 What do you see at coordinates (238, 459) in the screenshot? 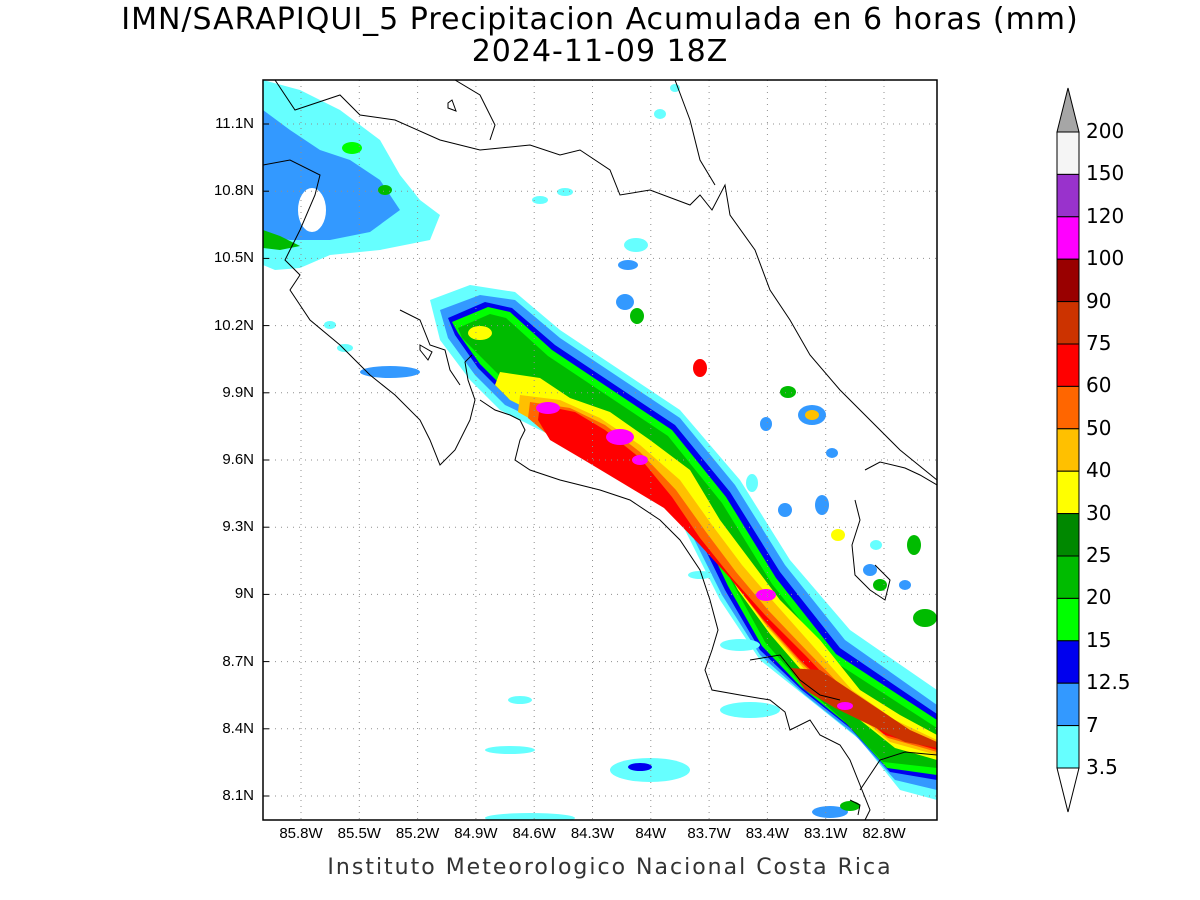
I see `lat-tick-label: 9.6N` at bounding box center [238, 459].